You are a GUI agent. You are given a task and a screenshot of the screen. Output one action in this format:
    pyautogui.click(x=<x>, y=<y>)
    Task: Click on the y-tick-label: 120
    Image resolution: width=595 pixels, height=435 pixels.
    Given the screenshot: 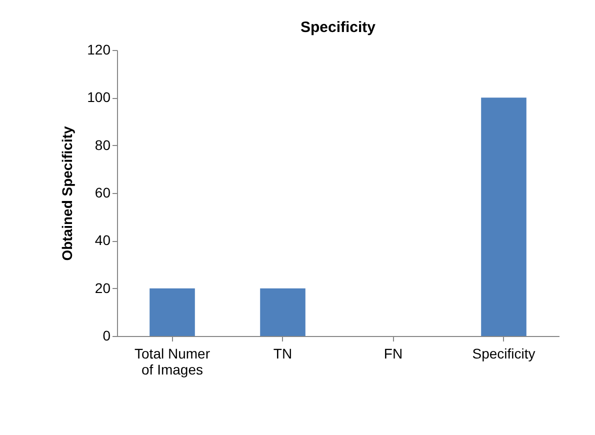 What is the action you would take?
    pyautogui.click(x=99, y=50)
    